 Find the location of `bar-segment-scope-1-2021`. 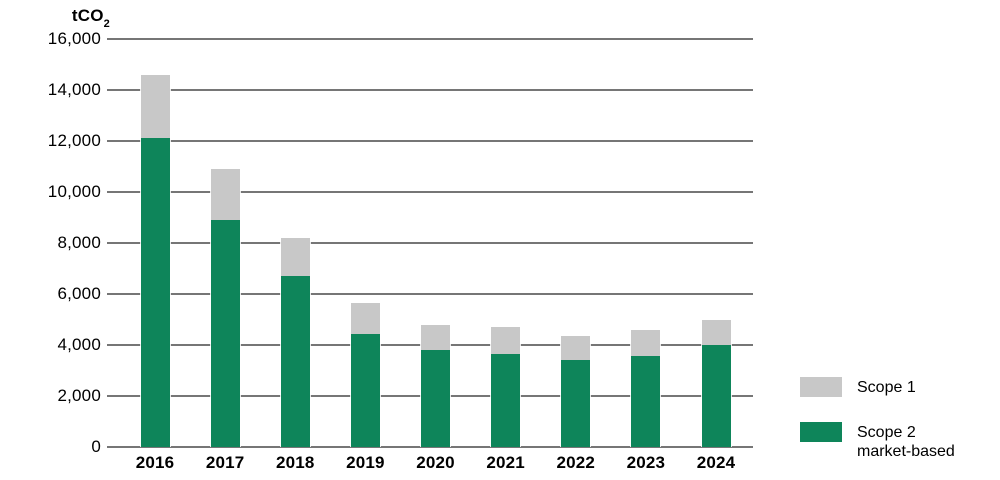

bar-segment-scope-1-2021 is located at coordinates (506, 340).